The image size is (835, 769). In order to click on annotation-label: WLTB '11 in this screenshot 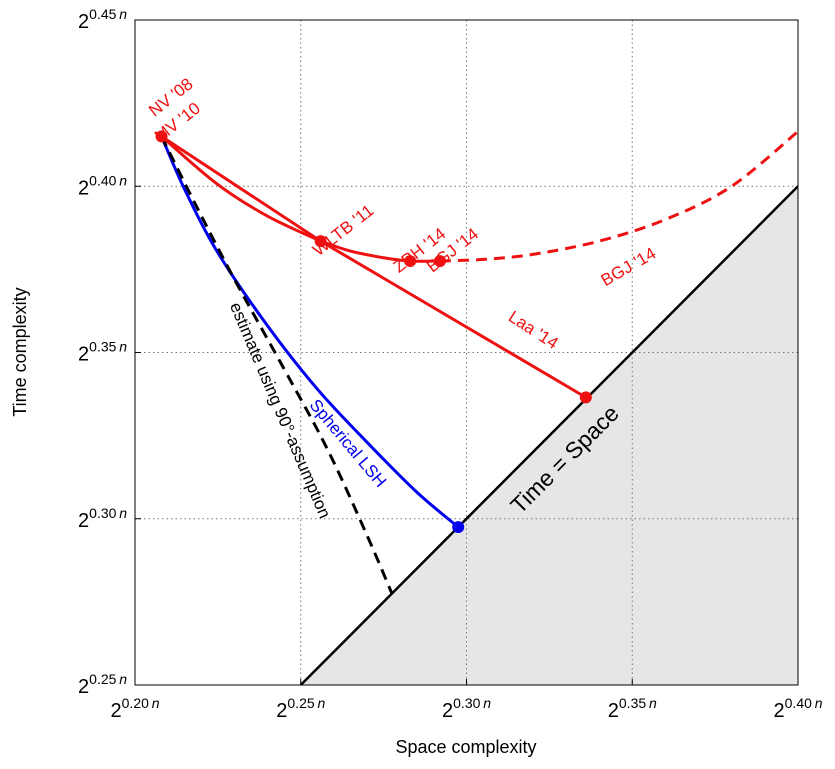, I will do `click(343, 230)`.